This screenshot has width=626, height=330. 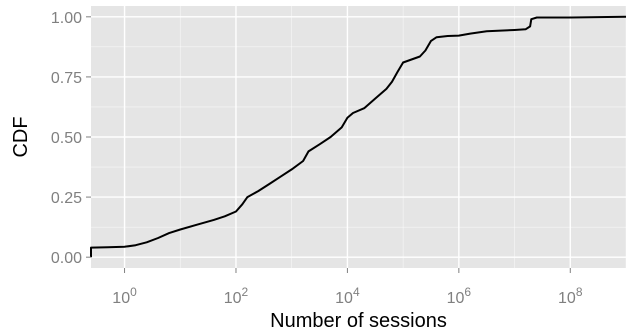 What do you see at coordinates (21, 136) in the screenshot?
I see `y-axis-title: CDF` at bounding box center [21, 136].